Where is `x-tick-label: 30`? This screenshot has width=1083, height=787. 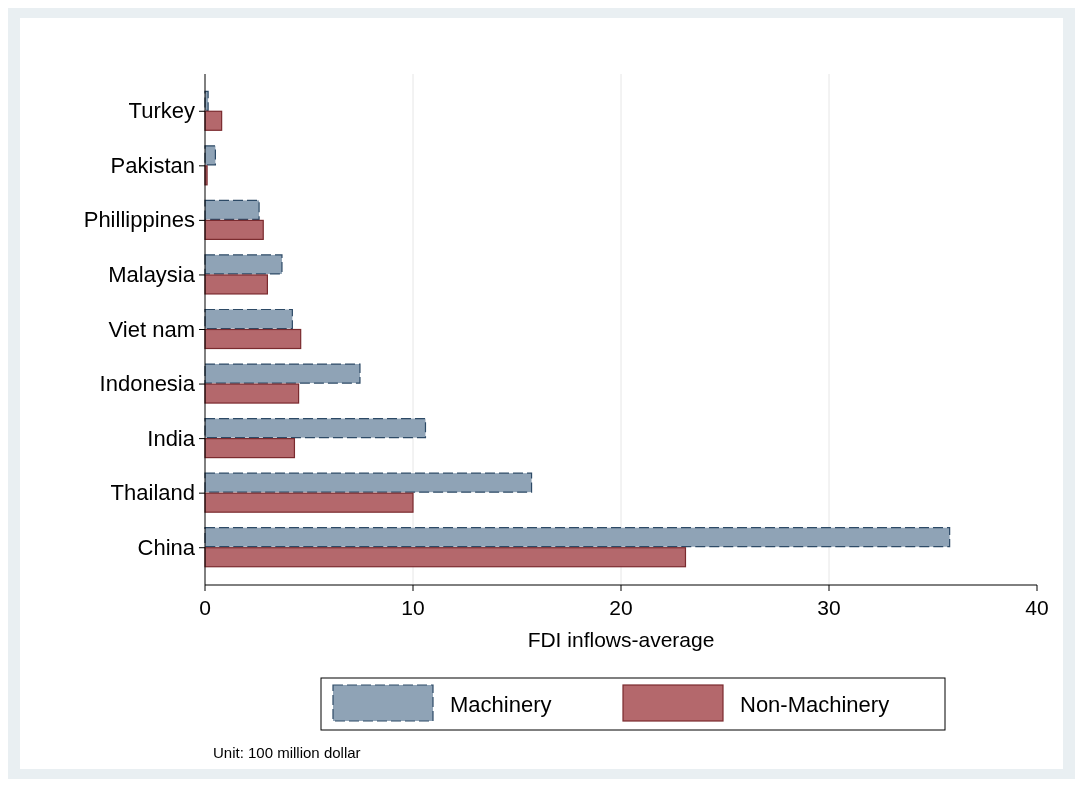
x-tick-label: 30 is located at coordinates (829, 607).